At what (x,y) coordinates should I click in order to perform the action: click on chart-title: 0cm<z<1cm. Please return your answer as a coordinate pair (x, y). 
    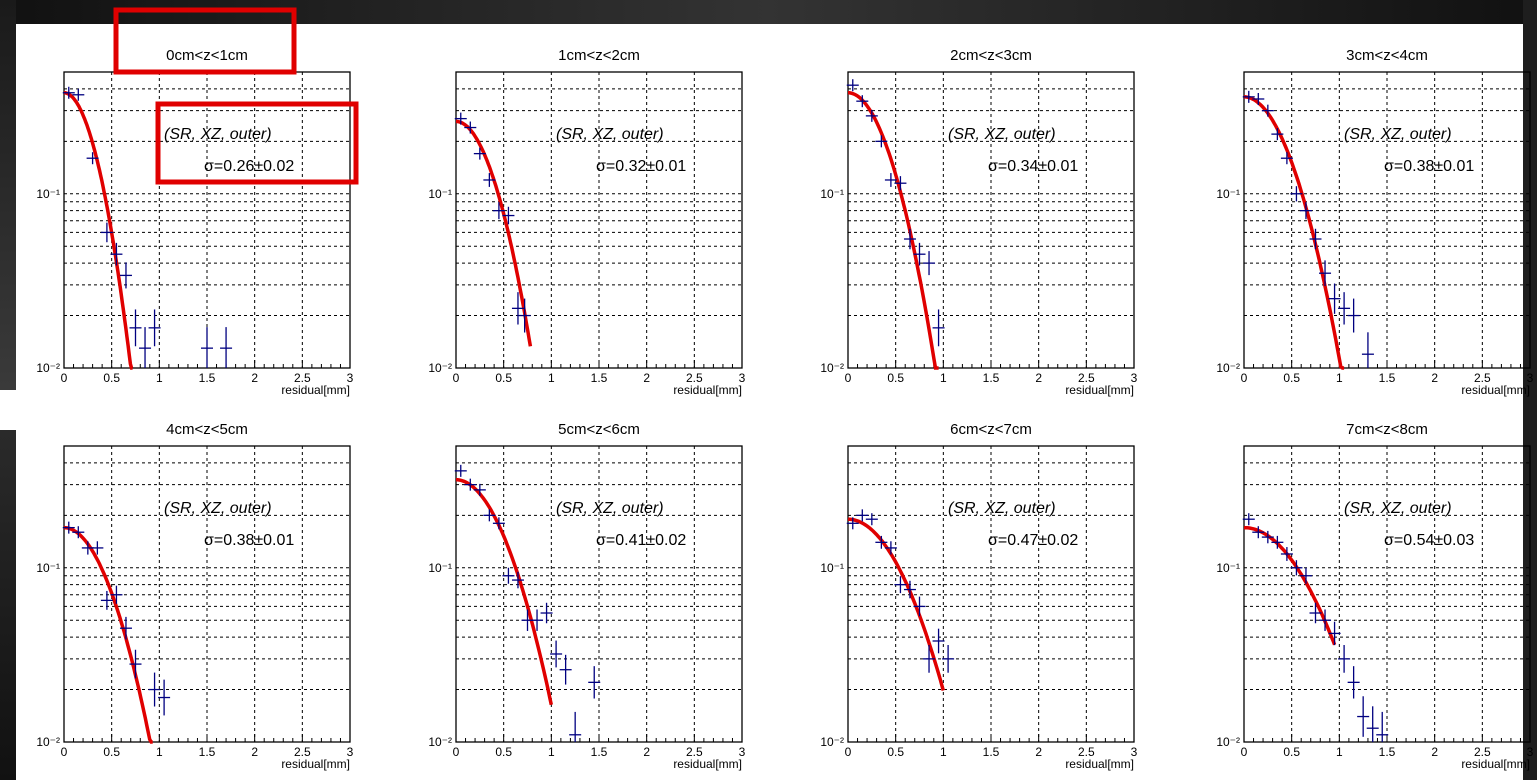
    Looking at the image, I should click on (207, 55).